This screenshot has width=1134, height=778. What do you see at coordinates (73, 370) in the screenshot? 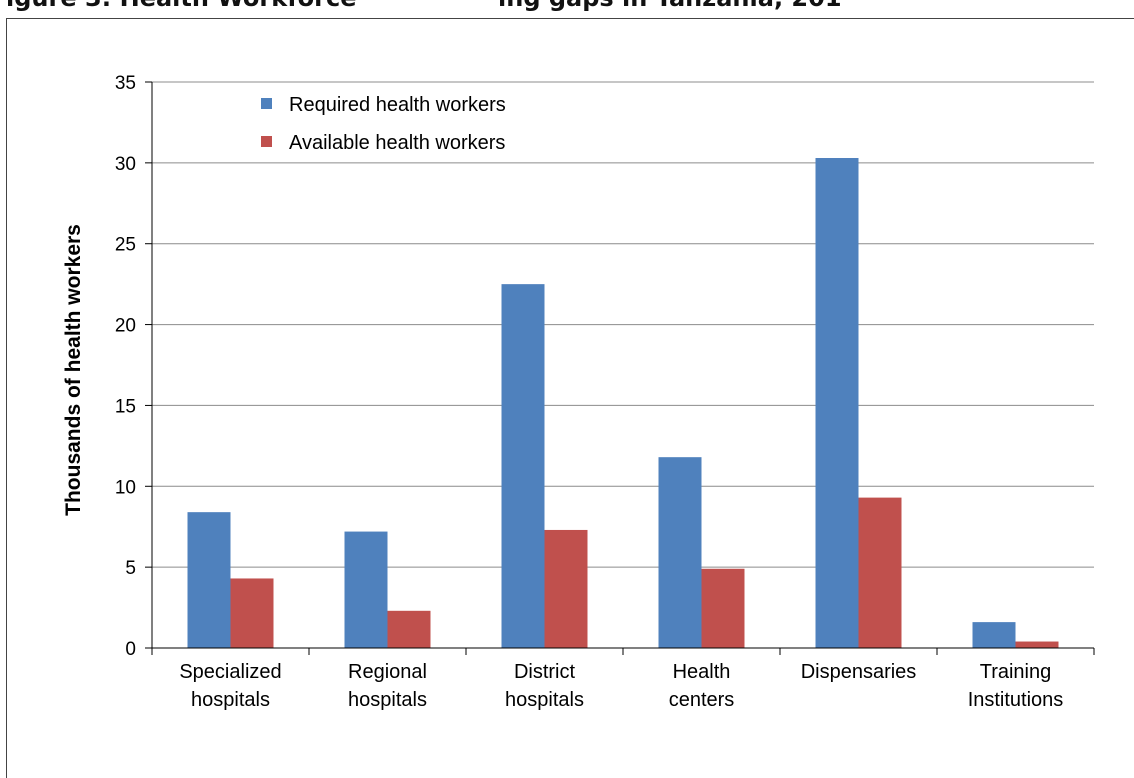
I see `y-axis-title: Thousands of health workers` at bounding box center [73, 370].